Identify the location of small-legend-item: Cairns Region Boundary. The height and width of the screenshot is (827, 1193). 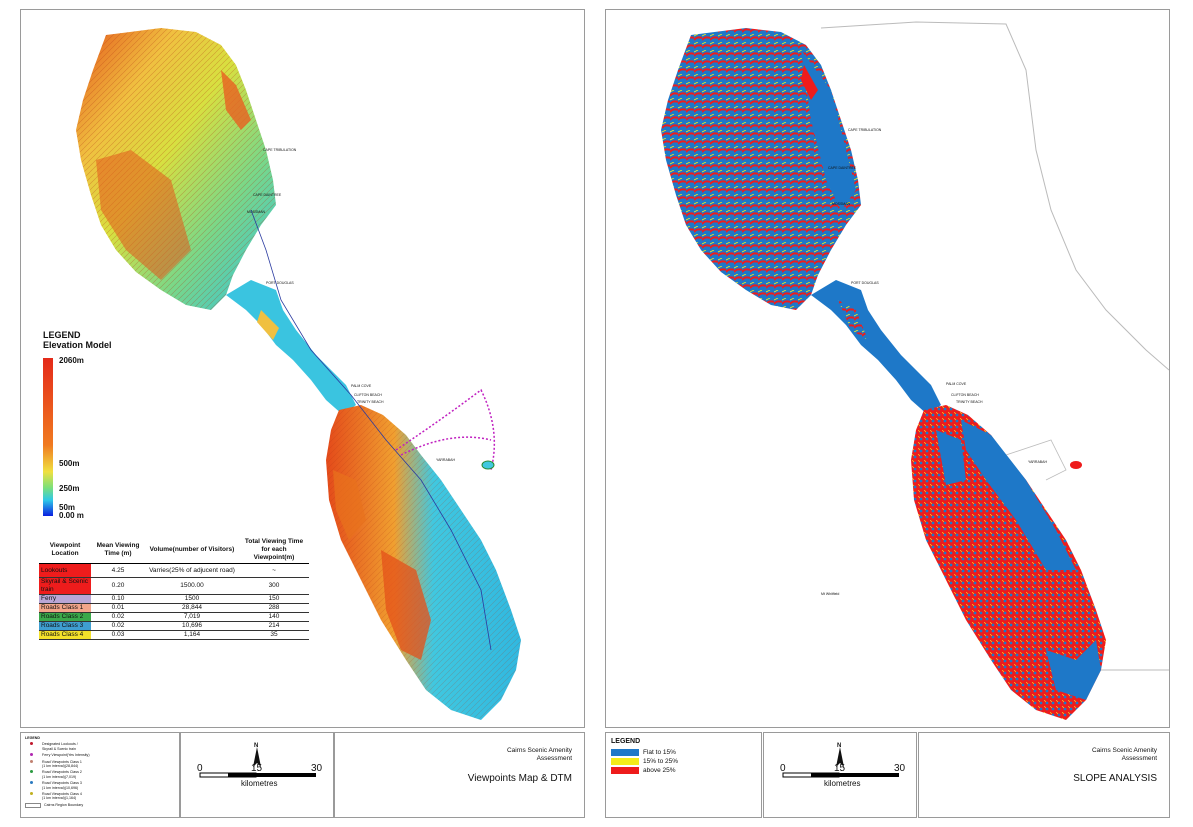
(100, 805).